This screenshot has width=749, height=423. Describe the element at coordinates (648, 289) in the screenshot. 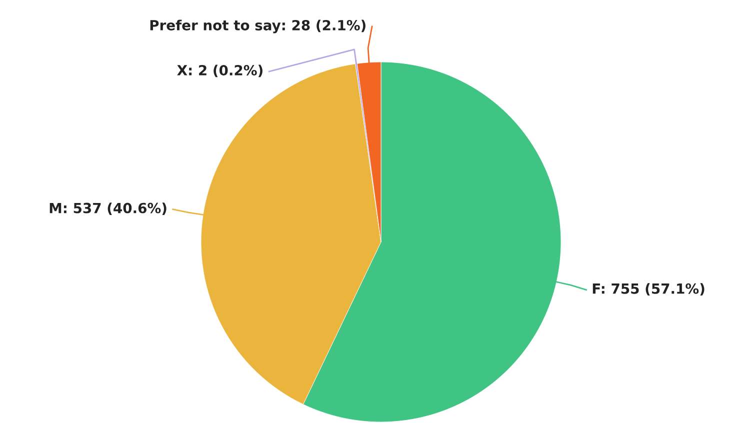

I see `slice-label: F: 755 (57.1%)` at that location.